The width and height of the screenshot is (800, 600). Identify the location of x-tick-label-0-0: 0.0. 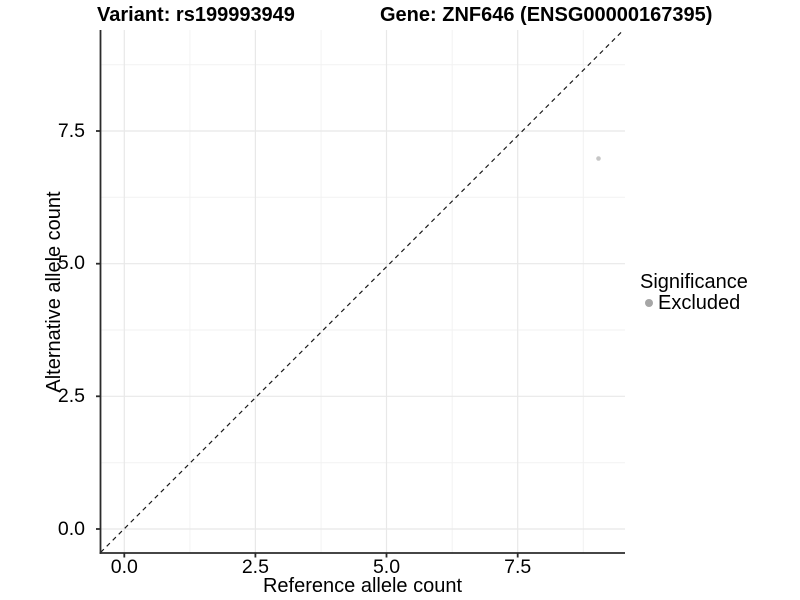
(124, 567).